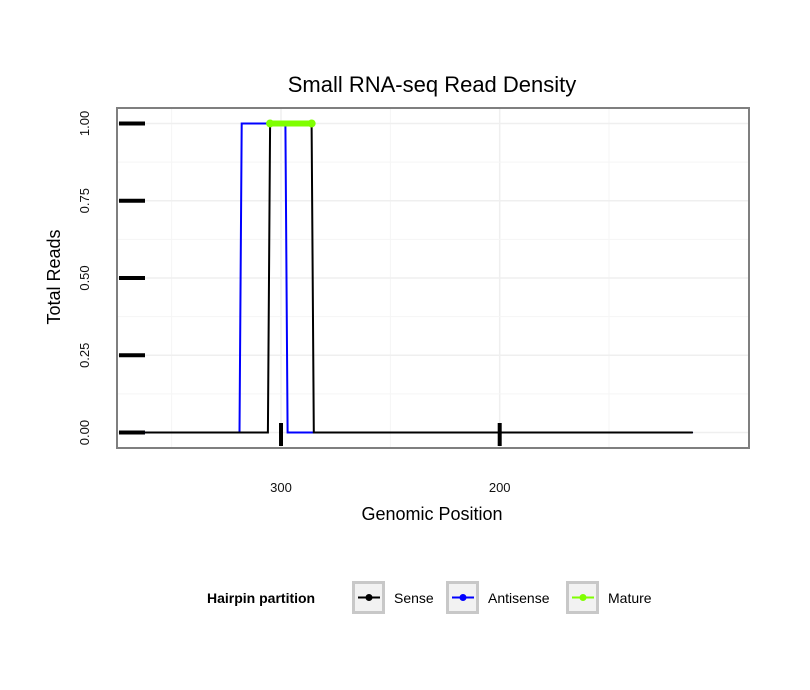 The image size is (810, 690). Describe the element at coordinates (54, 276) in the screenshot. I see `y-axis-title: Total Reads` at that location.